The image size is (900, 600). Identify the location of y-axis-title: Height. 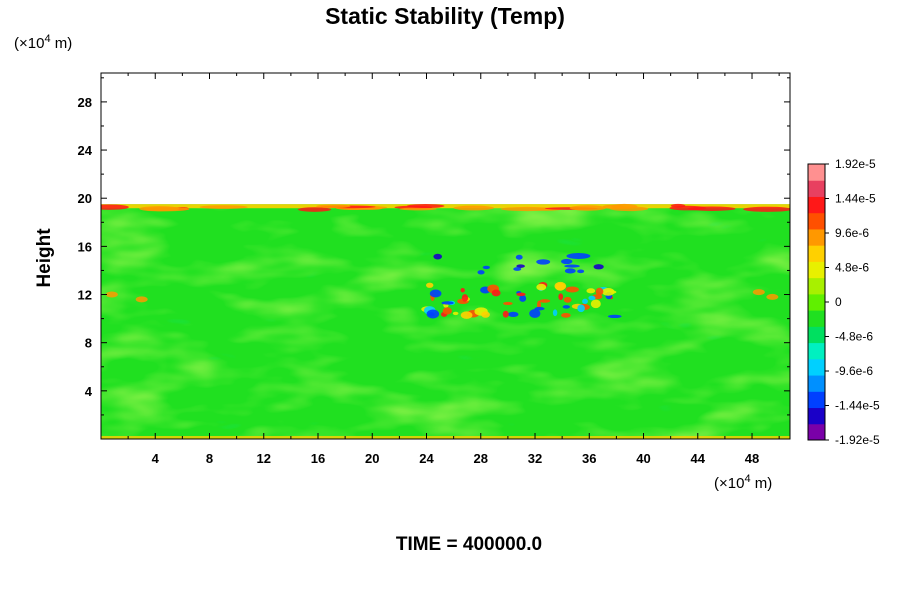
(44, 258).